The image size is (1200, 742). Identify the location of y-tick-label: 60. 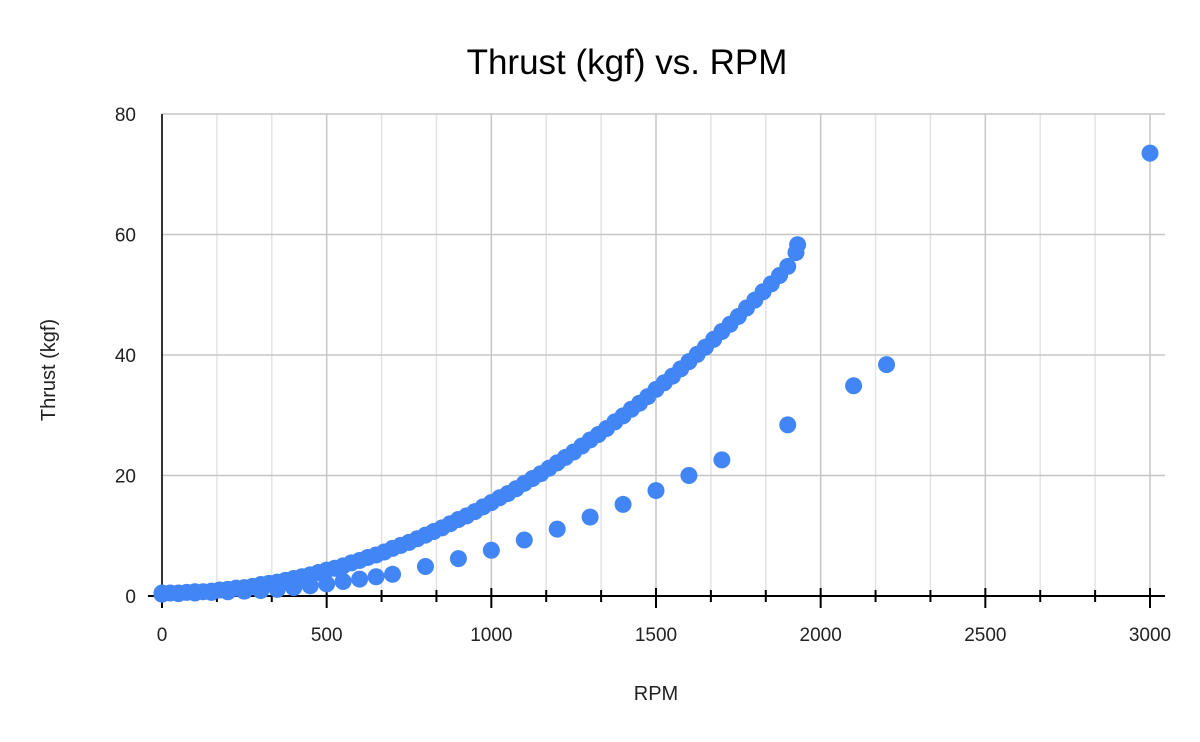
(125, 236).